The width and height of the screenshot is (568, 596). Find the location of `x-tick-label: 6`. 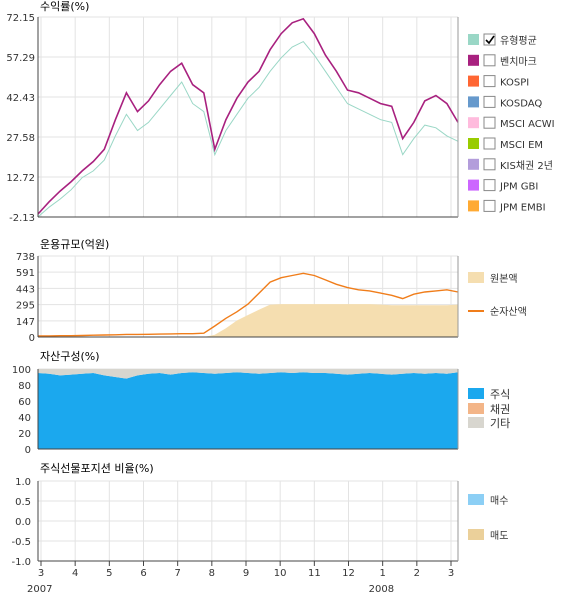

x-tick-label: 6 is located at coordinates (143, 573).